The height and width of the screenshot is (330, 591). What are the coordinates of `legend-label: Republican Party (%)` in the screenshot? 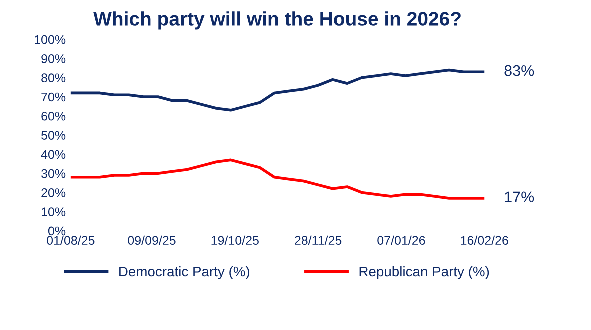 It's located at (425, 273).